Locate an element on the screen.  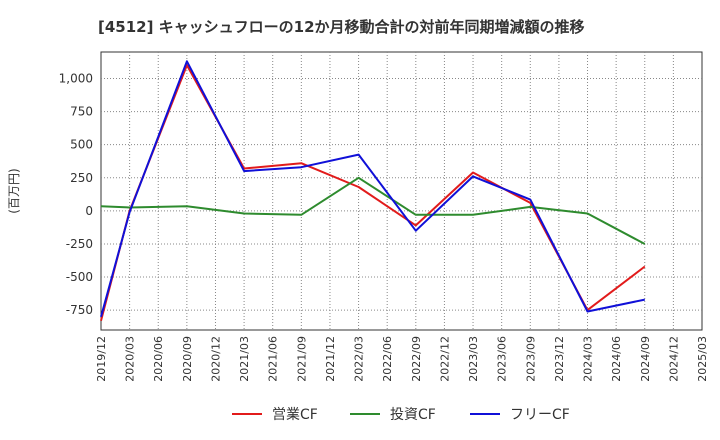
legend-label: フリーCF is located at coordinates (540, 415).